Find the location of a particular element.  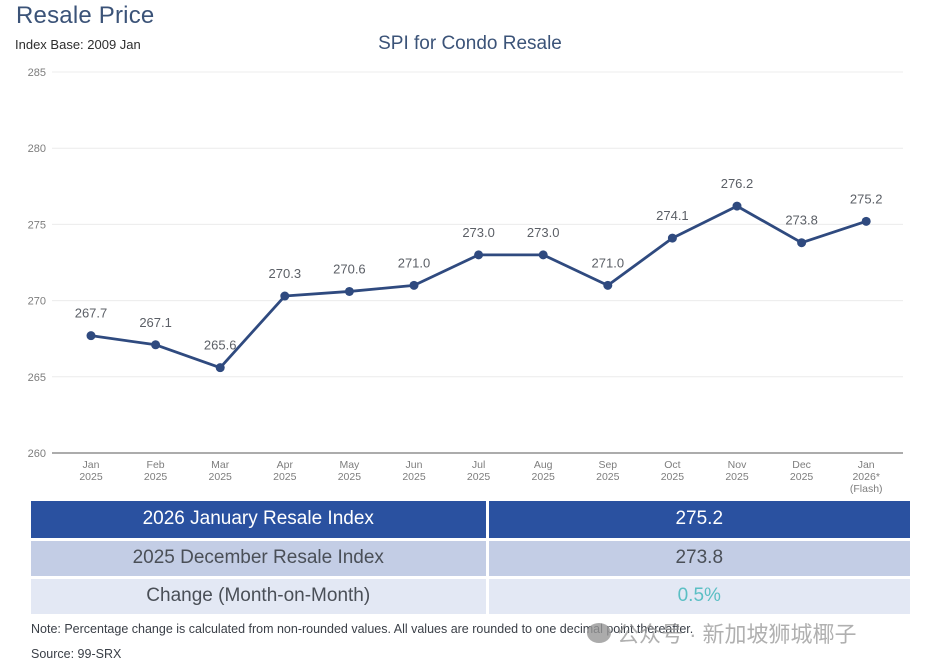

x-tick-label: Mar is located at coordinates (220, 465).